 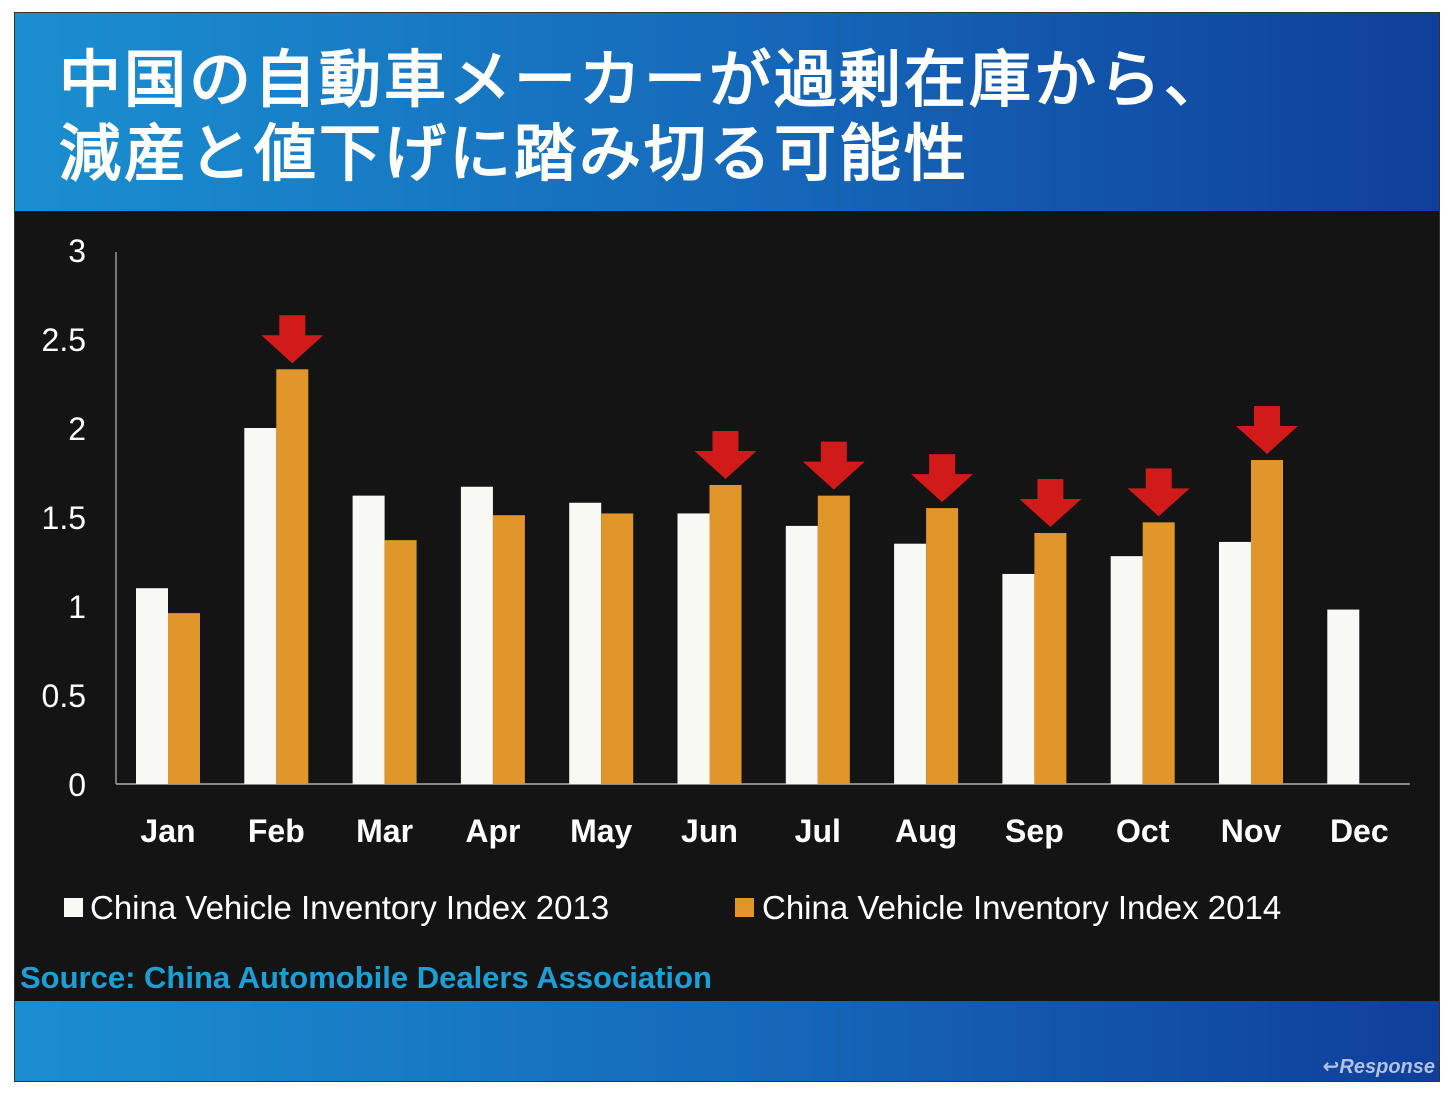 I want to click on x-tick-label: Oct, so click(x=1143, y=831).